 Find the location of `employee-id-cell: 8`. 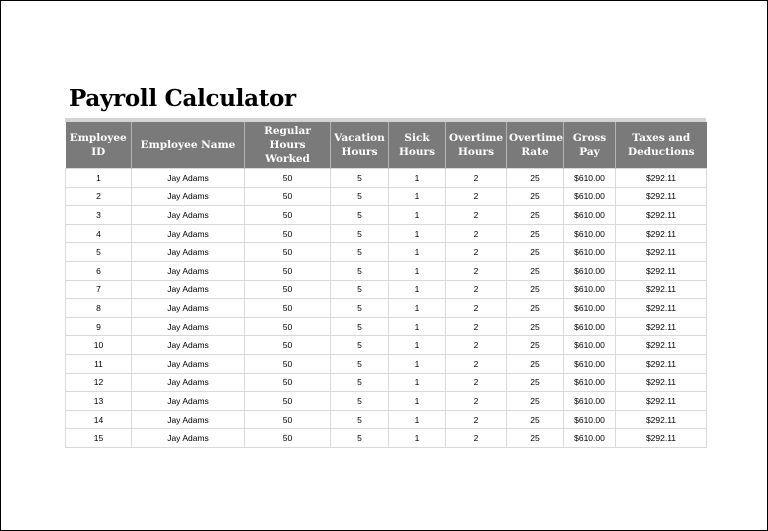

employee-id-cell: 8 is located at coordinates (98, 308).